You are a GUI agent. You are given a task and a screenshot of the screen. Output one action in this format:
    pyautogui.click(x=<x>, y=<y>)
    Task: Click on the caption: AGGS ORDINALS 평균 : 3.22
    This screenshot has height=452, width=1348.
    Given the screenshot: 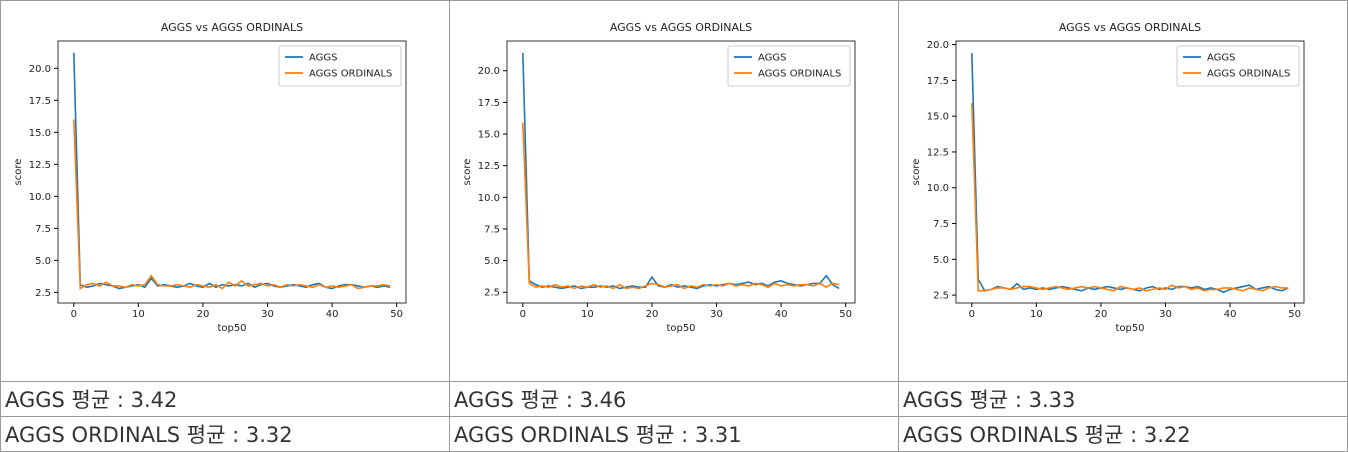 What is the action you would take?
    pyautogui.click(x=1123, y=434)
    